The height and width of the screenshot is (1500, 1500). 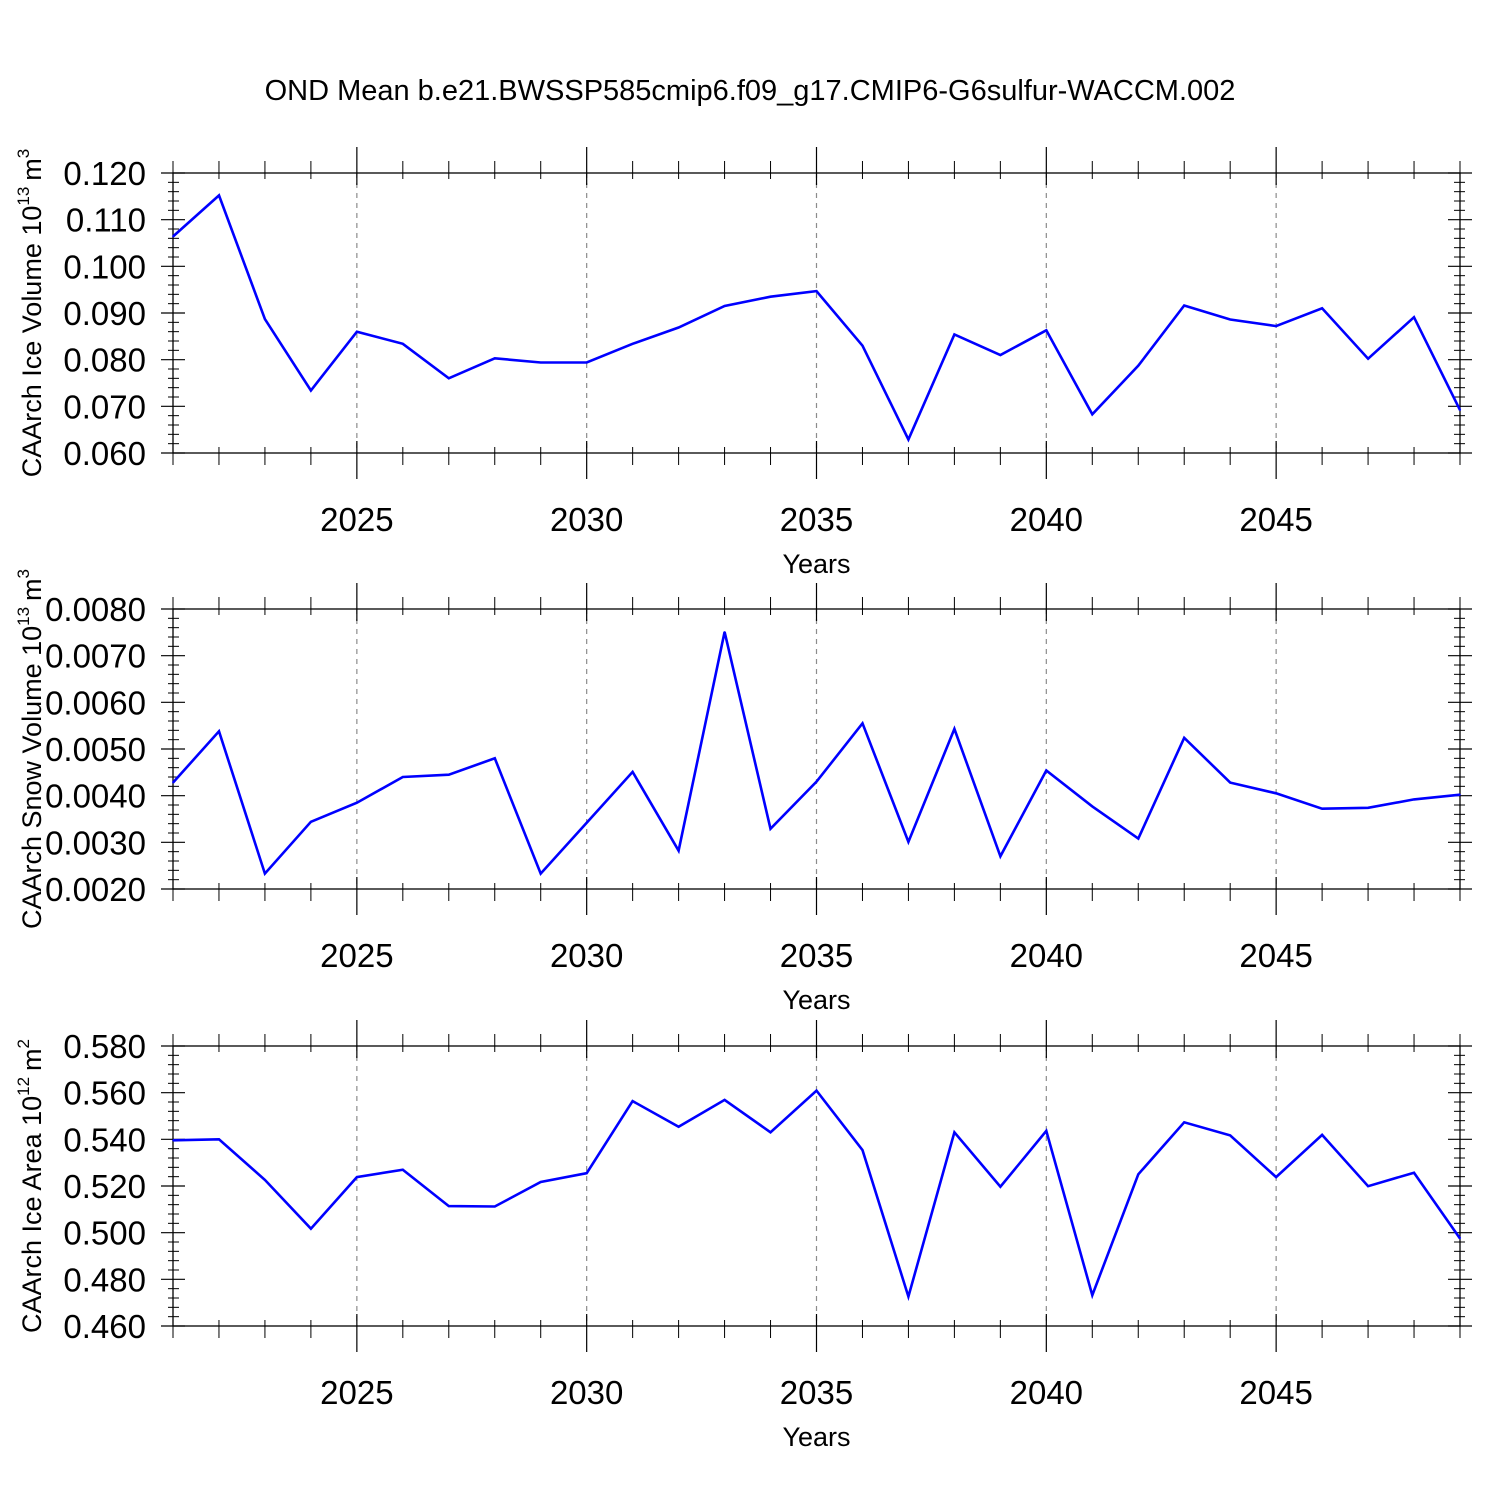 I want to click on series-line, so click(x=817, y=1195).